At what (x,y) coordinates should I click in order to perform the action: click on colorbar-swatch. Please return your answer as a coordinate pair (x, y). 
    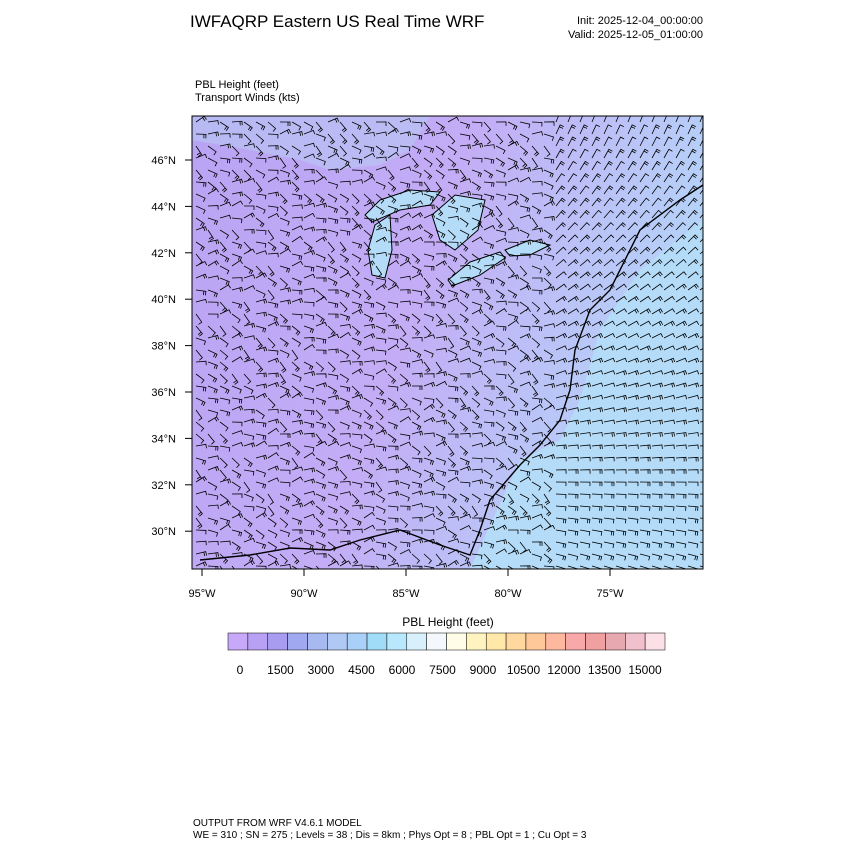
    Looking at the image, I should click on (476, 641).